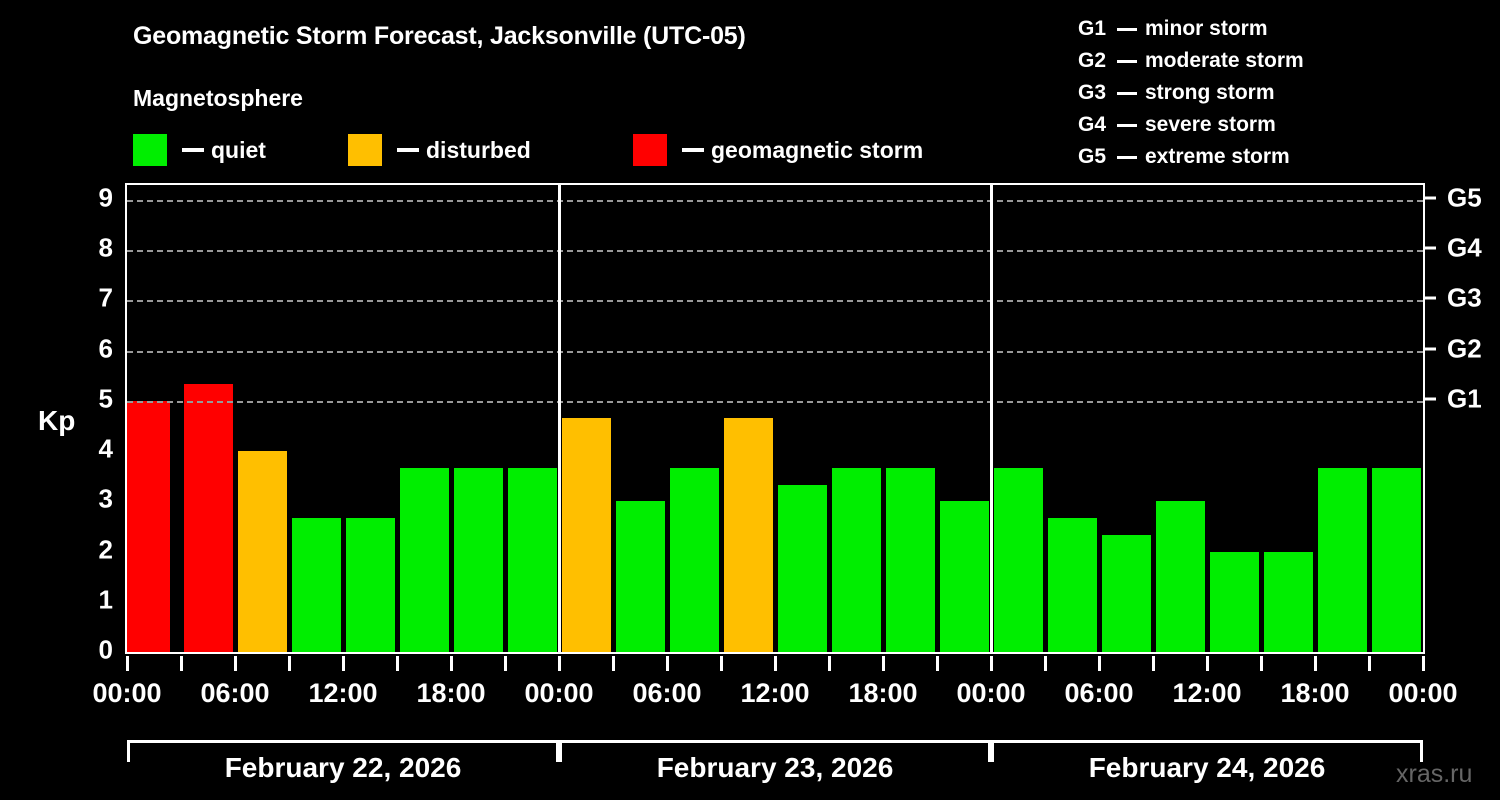 The width and height of the screenshot is (1500, 800). What do you see at coordinates (1092, 156) in the screenshot?
I see `g-legend-code: G5` at bounding box center [1092, 156].